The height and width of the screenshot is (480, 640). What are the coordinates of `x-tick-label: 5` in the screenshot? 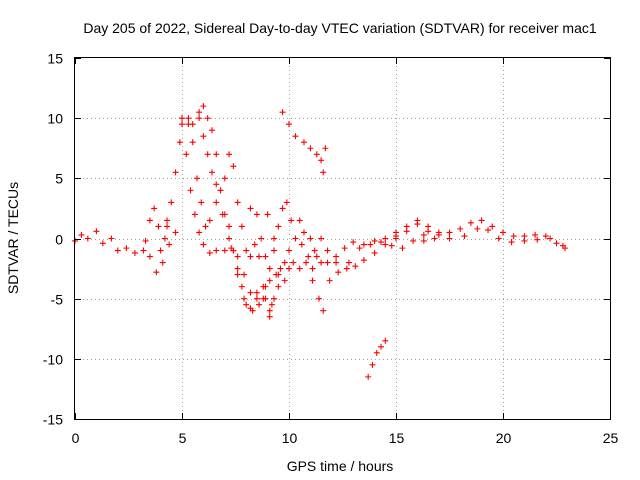 It's located at (183, 438).